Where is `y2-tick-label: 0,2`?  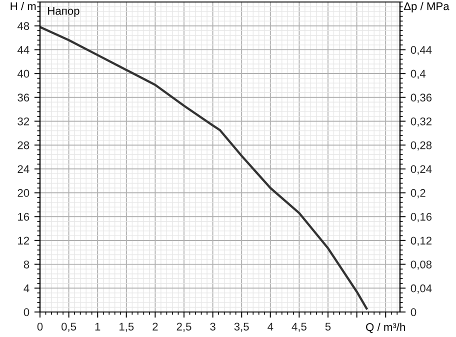 y2-tick-label: 0,2 is located at coordinates (418, 193).